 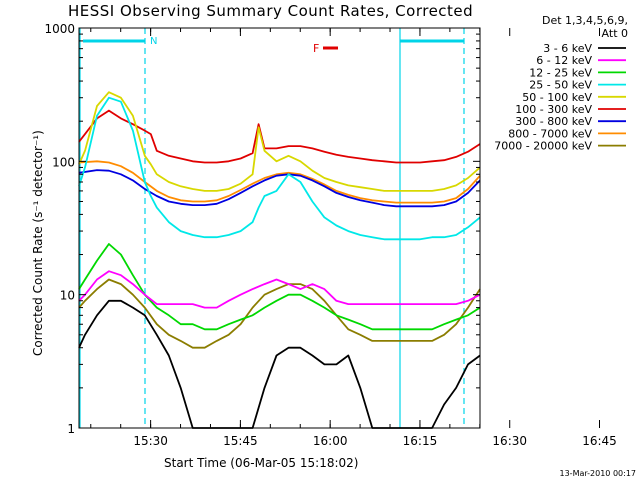 I want to click on legend-header-line2: Att 0, so click(x=615, y=33).